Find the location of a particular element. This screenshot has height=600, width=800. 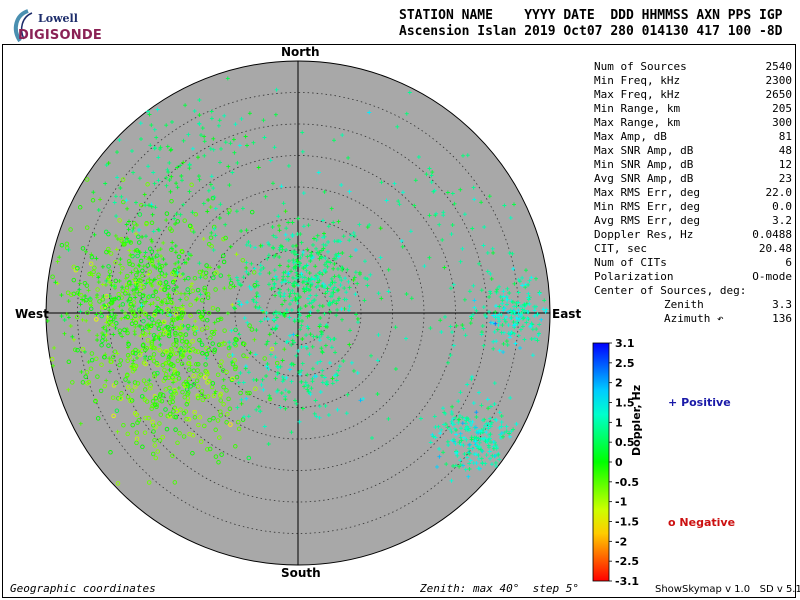

stats-label: Zenith is located at coordinates (684, 304).